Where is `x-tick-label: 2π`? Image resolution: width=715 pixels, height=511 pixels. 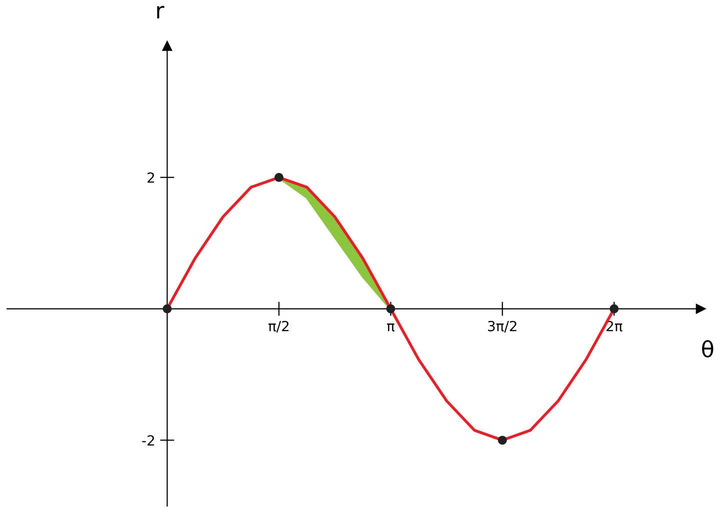
x-tick-label: 2π is located at coordinates (614, 326).